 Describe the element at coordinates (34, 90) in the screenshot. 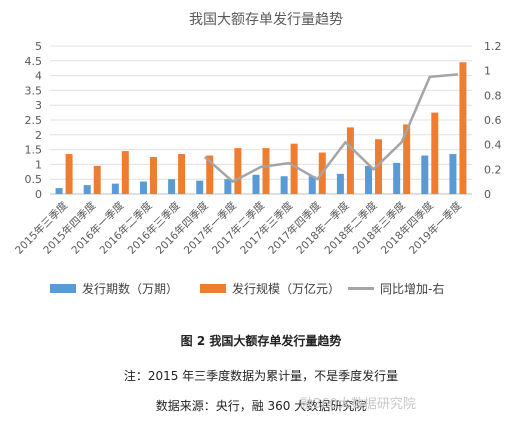

I see `left-tick-label: 3.5` at that location.